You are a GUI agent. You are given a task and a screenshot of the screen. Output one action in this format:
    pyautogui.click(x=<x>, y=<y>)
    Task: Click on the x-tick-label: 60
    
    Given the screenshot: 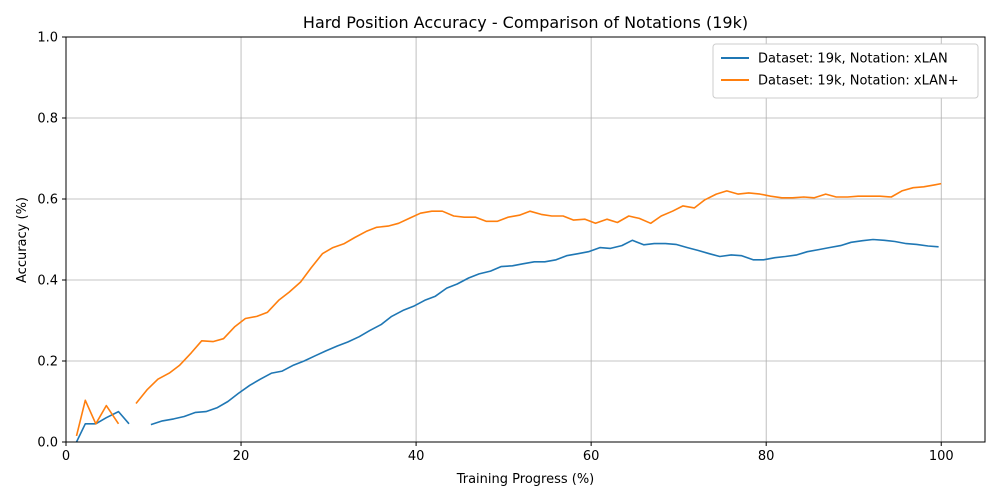 What is the action you would take?
    pyautogui.click(x=591, y=456)
    